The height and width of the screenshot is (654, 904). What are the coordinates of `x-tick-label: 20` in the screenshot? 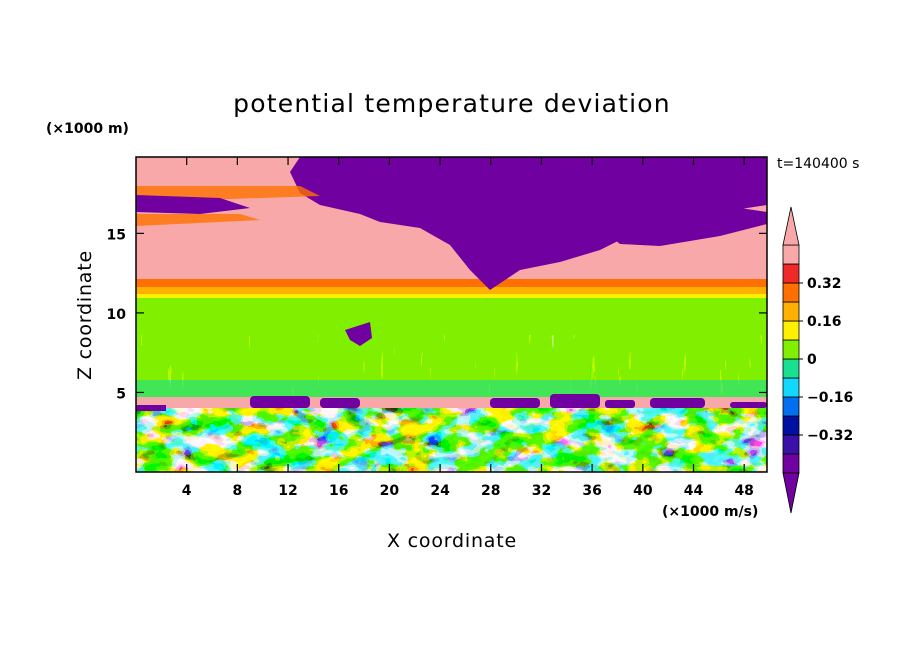 It's located at (390, 491).